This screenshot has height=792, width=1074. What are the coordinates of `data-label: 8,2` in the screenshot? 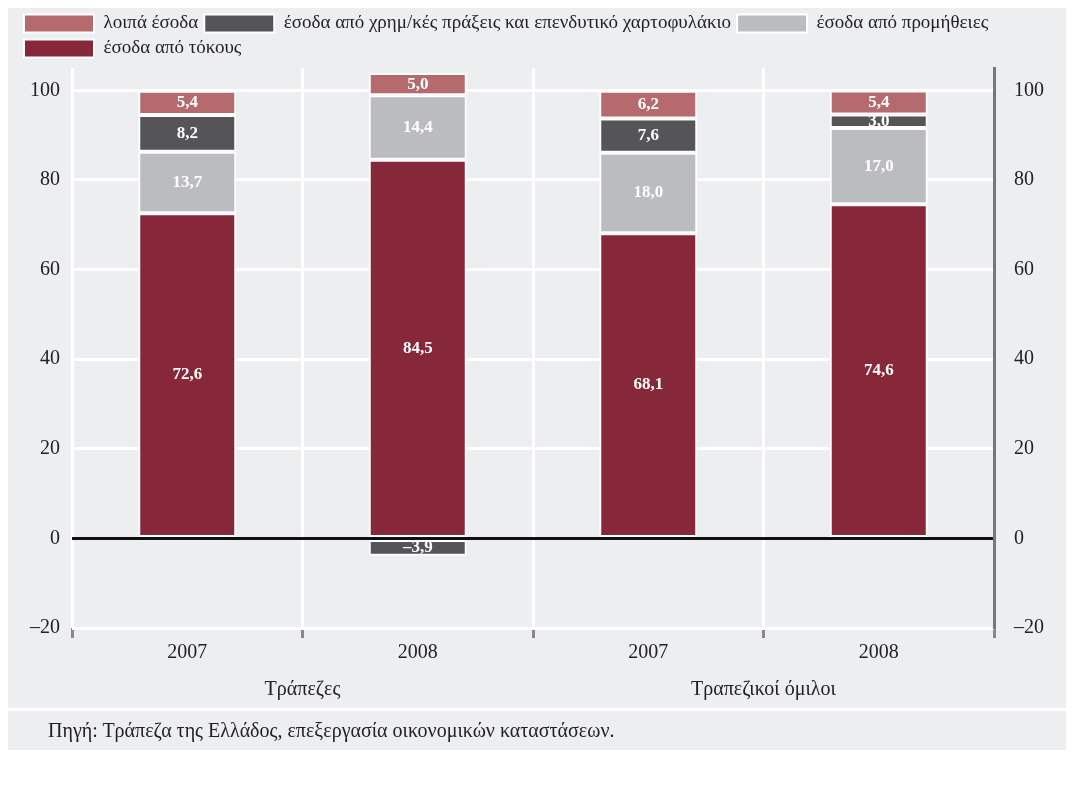 It's located at (187, 132).